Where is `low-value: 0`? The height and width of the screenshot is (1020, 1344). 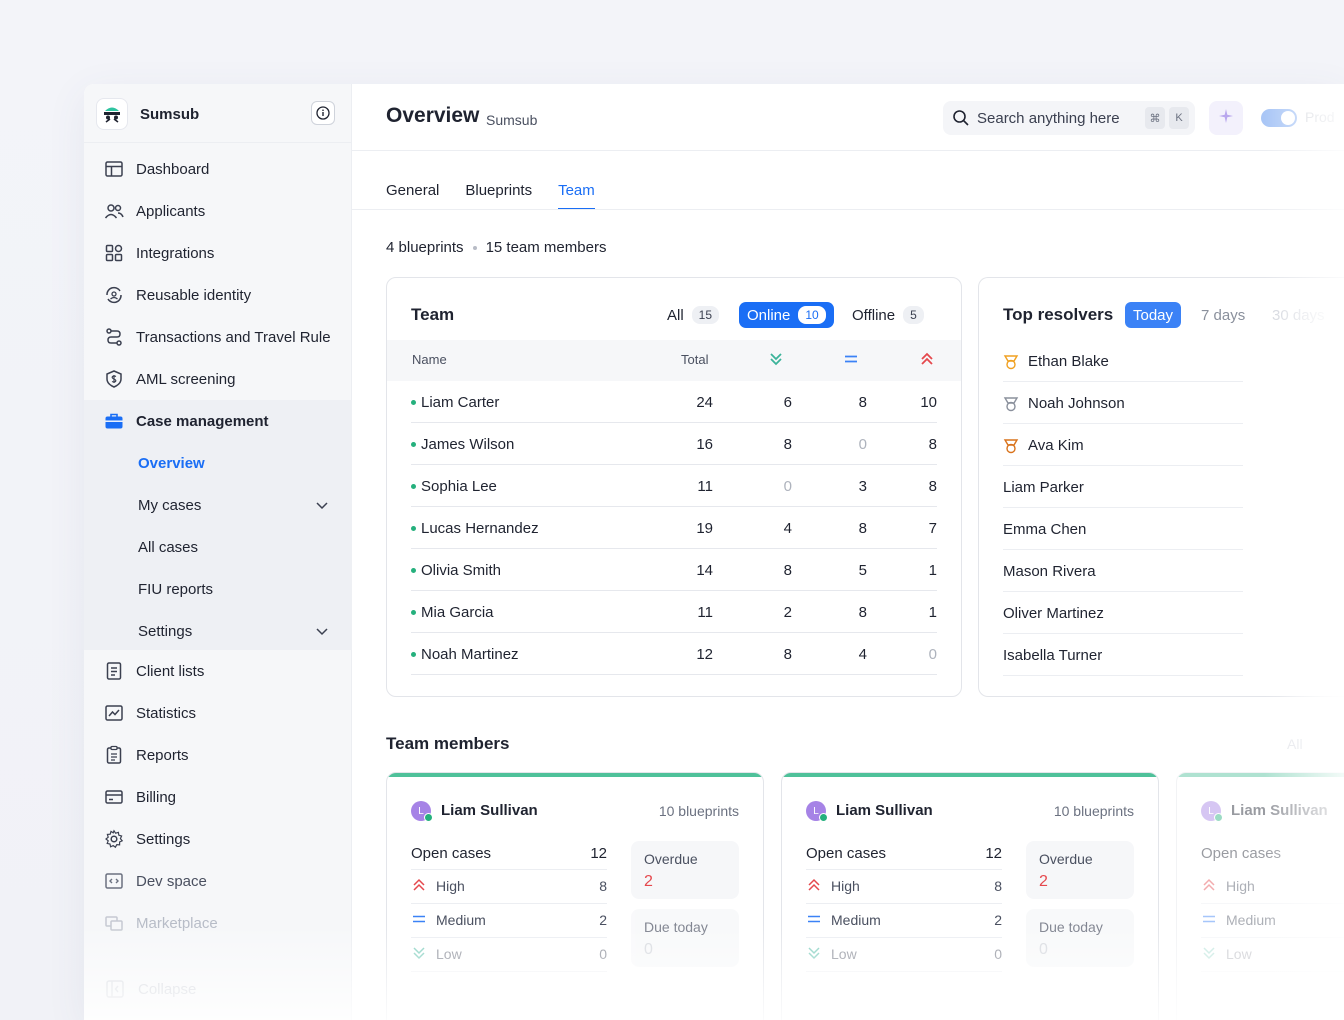
low-value: 0 is located at coordinates (787, 486).